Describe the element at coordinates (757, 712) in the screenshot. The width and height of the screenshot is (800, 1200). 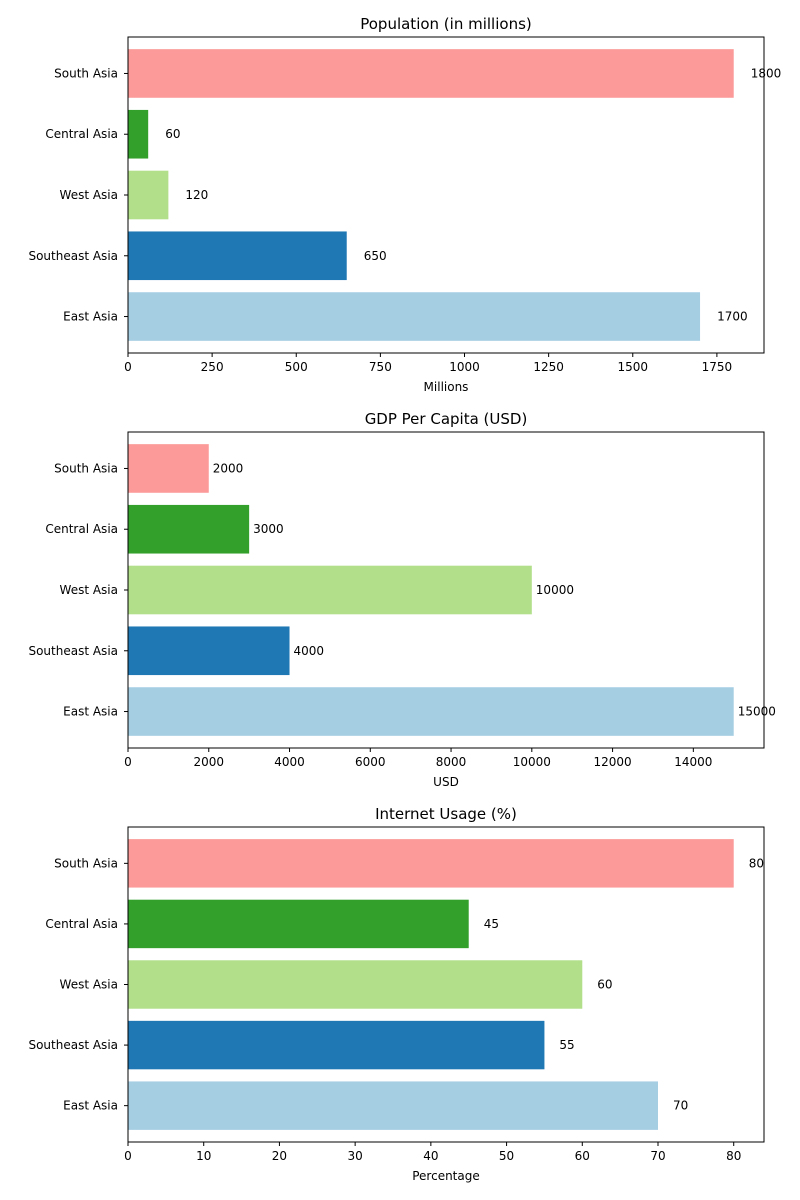
I see `value-label: 15000` at that location.